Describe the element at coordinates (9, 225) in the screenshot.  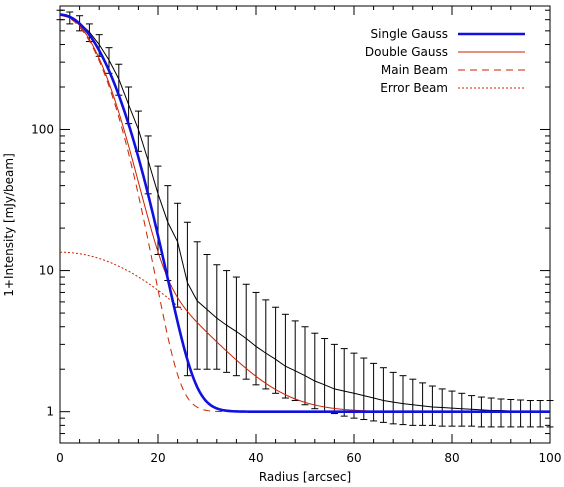
I see `y-axis-label: 1+Intensity [mJy/beam]` at that location.